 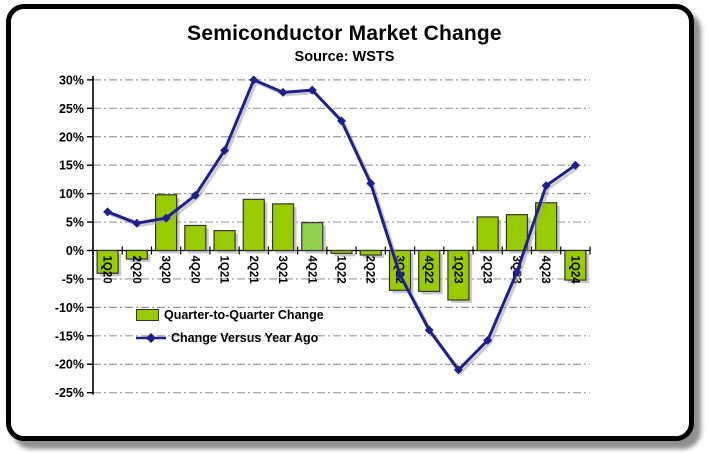 I want to click on y-axis-label: -5%, so click(x=73, y=279).